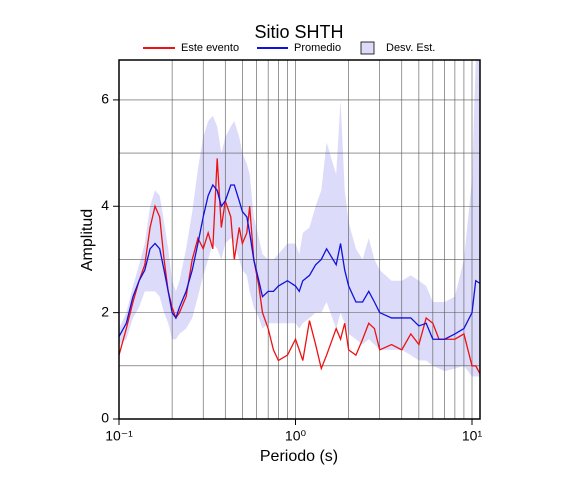 Image resolution: width=586 pixels, height=480 pixels. Describe the element at coordinates (87, 240) in the screenshot. I see `y-axis-label: Amplitud` at that location.